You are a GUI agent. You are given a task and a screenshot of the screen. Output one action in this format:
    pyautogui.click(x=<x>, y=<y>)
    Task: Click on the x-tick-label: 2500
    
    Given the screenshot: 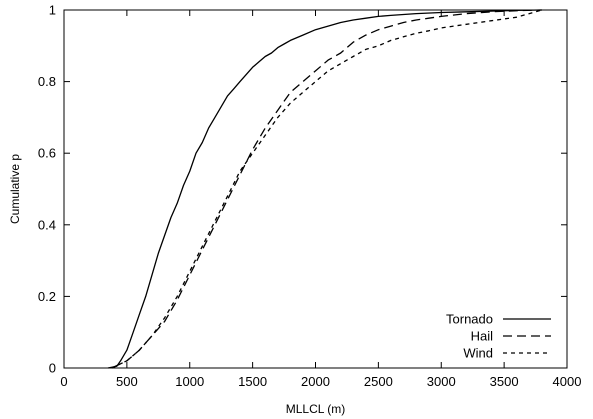 What is the action you would take?
    pyautogui.click(x=378, y=381)
    